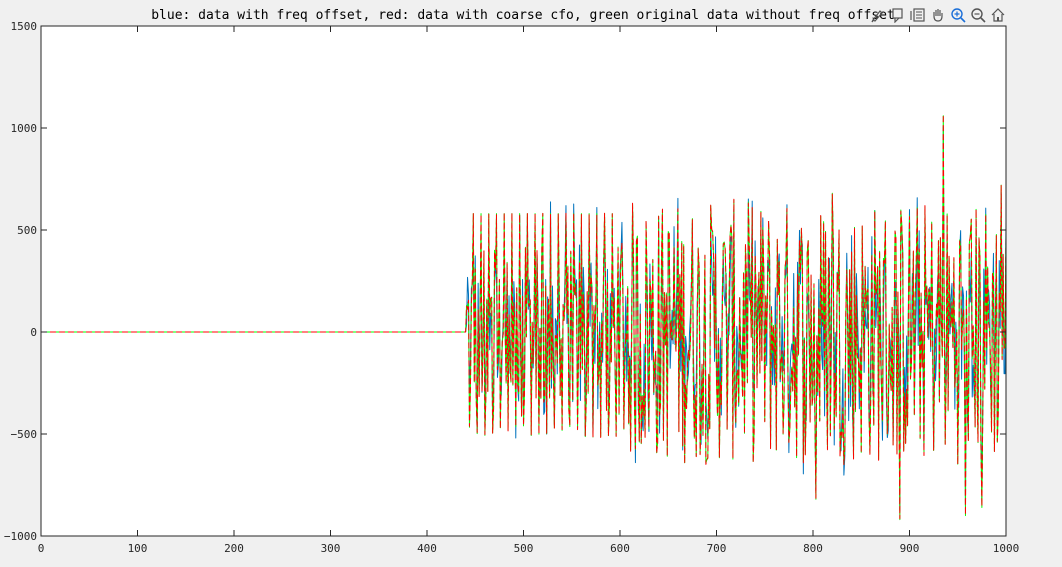 Image resolution: width=1062 pixels, height=567 pixels. Describe the element at coordinates (1006, 548) in the screenshot. I see `x-tick-label: 1000` at that location.